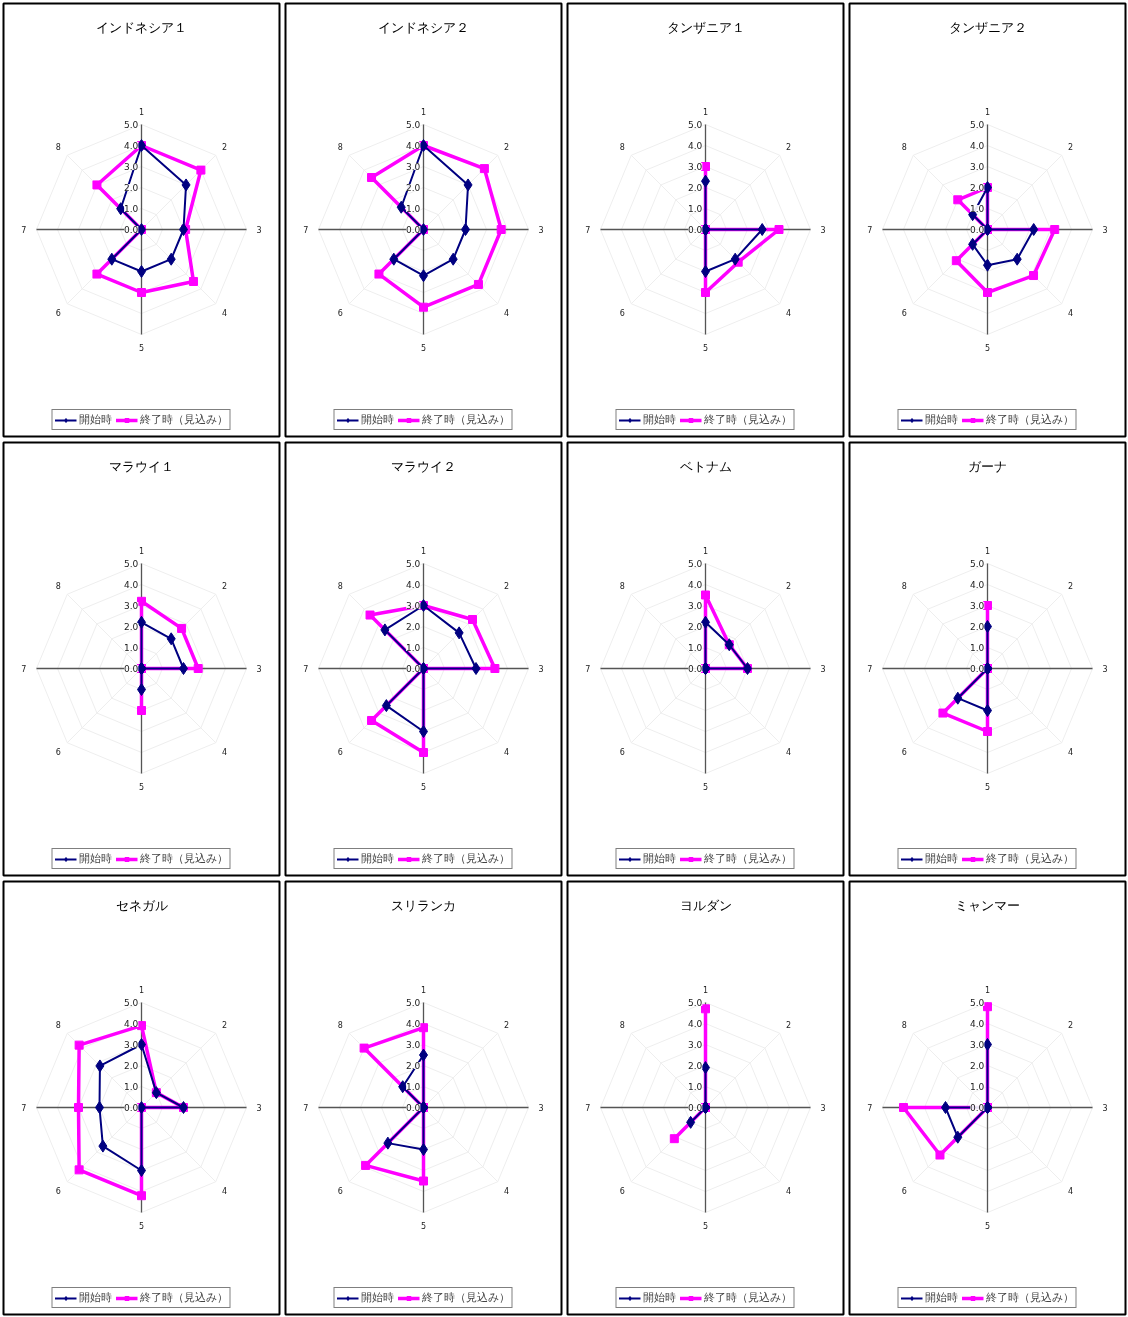 The image size is (1128, 1317). I want to click on chart-title: インドネシア２, so click(423, 27).